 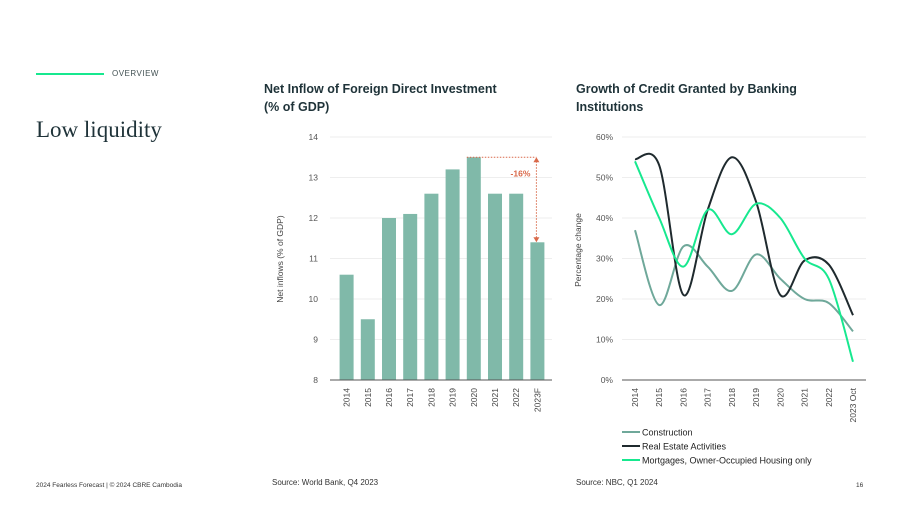 I want to click on arrow-down-icon, so click(x=536, y=240).